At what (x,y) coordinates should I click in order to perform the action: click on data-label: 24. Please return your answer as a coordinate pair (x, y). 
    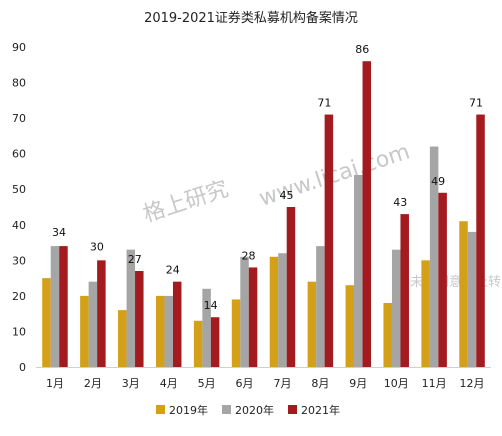
    Looking at the image, I should click on (173, 270).